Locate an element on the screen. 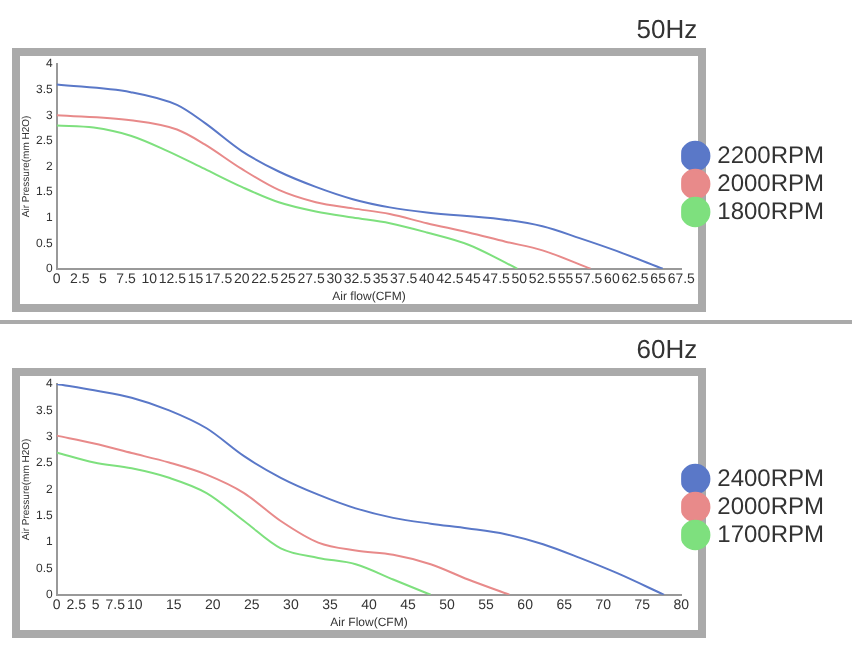 This screenshot has height=662, width=852. chart-title: 50Hz is located at coordinates (667, 29).